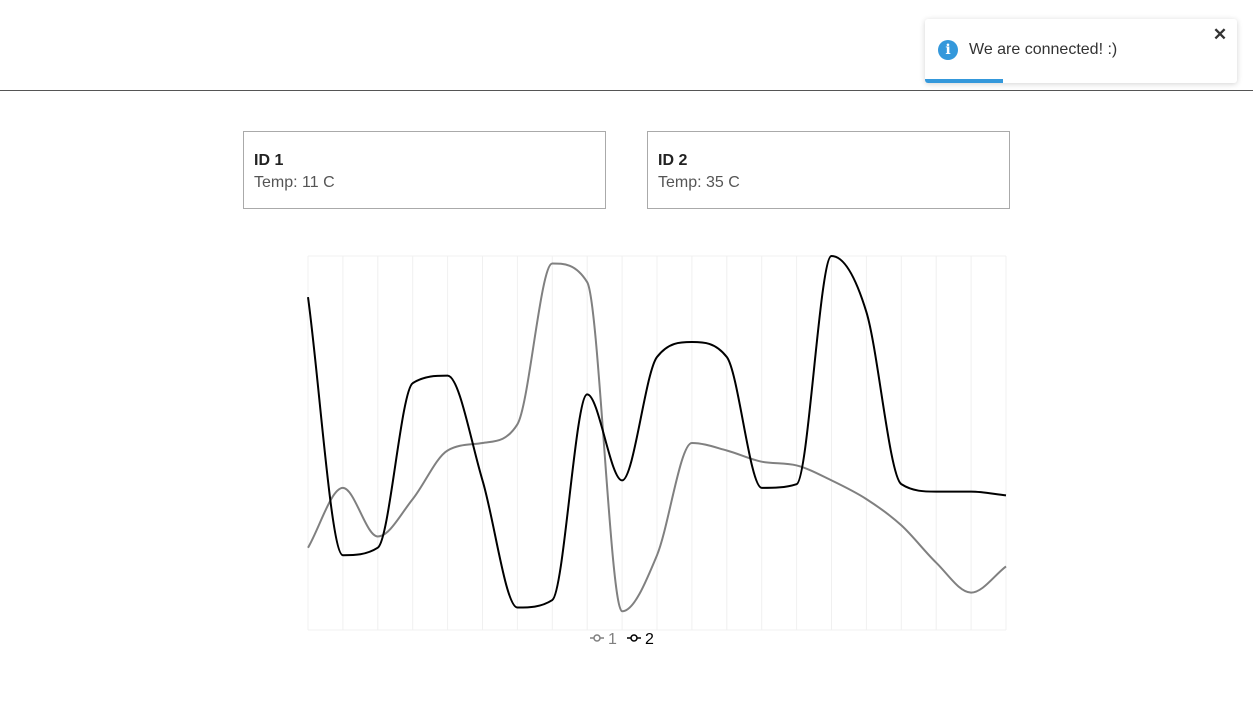  Describe the element at coordinates (964, 81) in the screenshot. I see `toast-progress-bar` at that location.